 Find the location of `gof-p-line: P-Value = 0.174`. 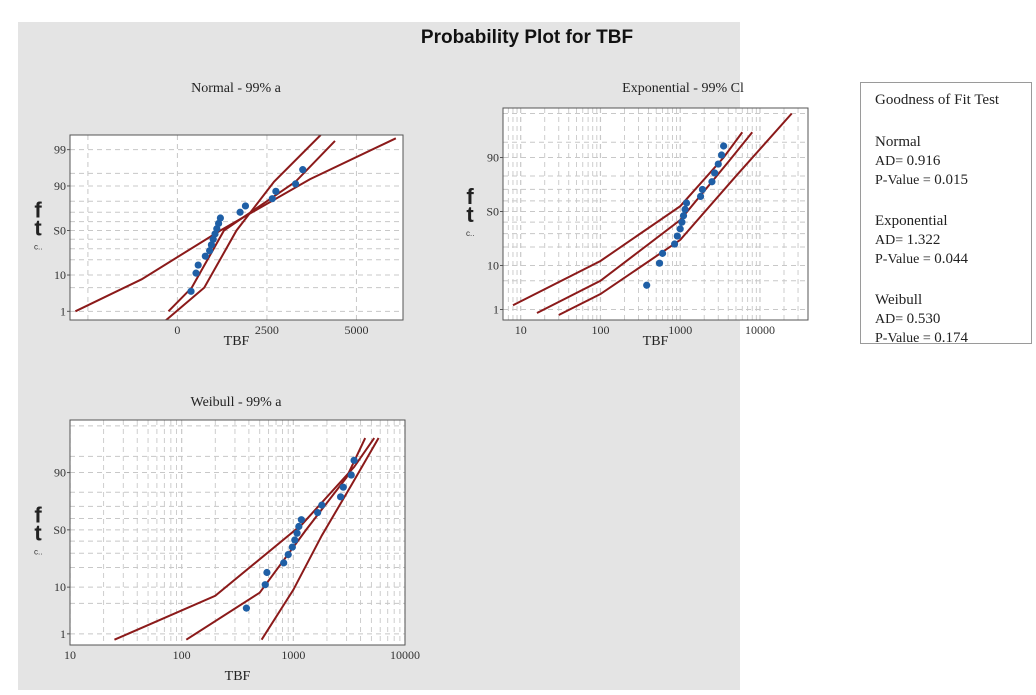

gof-p-line: P-Value = 0.174 is located at coordinates (953, 338).